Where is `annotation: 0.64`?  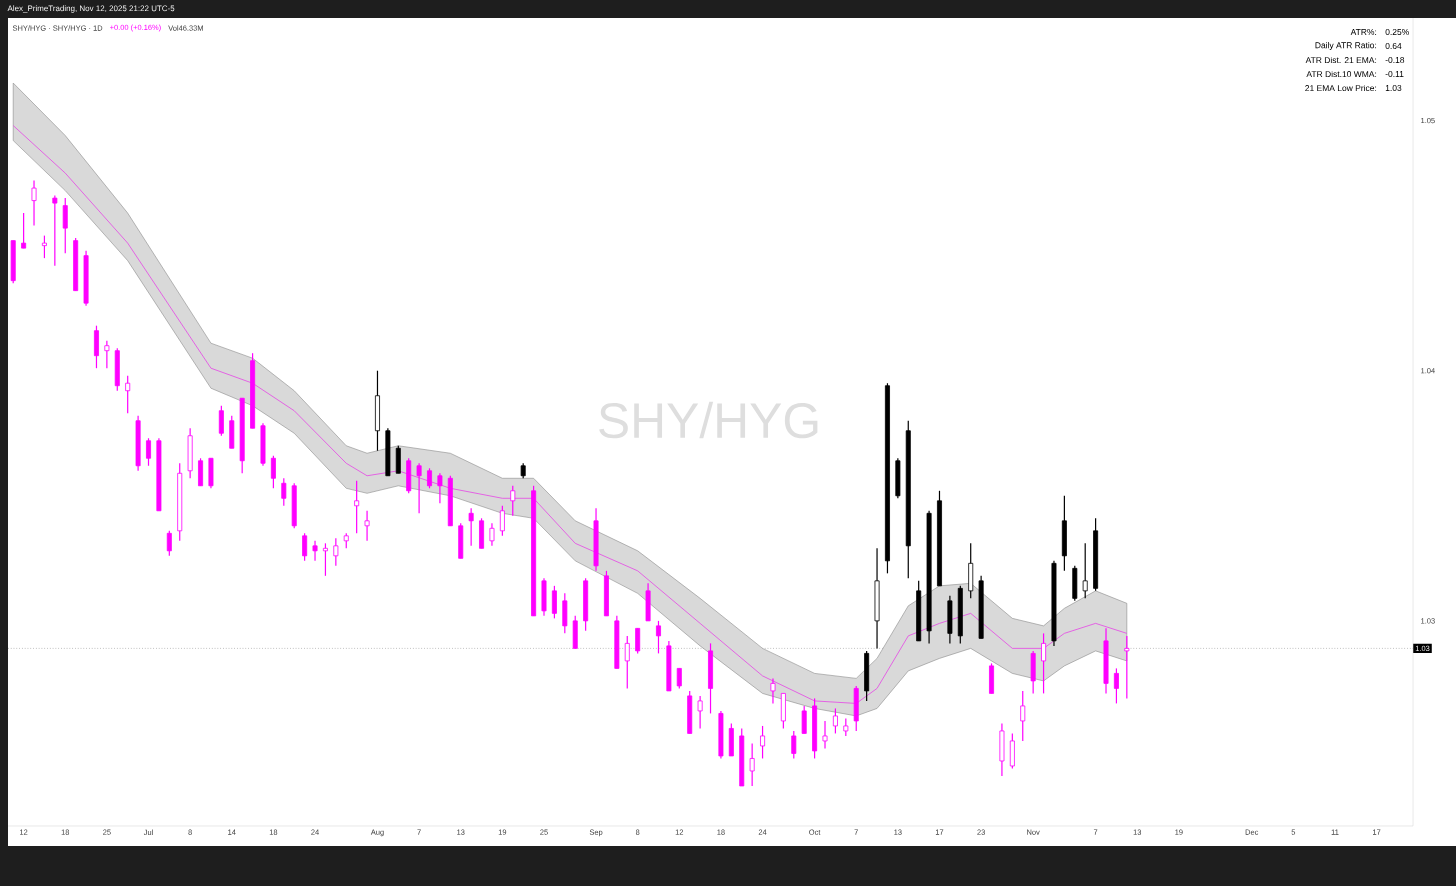 annotation: 0.64 is located at coordinates (1393, 46).